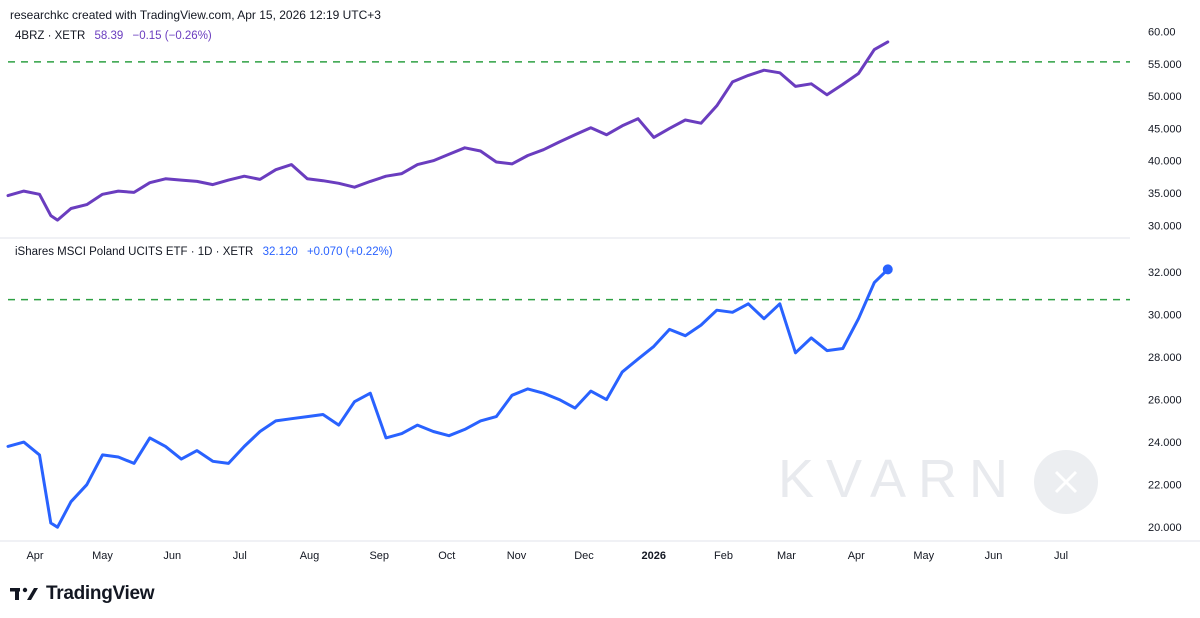 This screenshot has height=618, width=1200. What do you see at coordinates (280, 252) in the screenshot?
I see `bottom-pane-price: 32.120` at bounding box center [280, 252].